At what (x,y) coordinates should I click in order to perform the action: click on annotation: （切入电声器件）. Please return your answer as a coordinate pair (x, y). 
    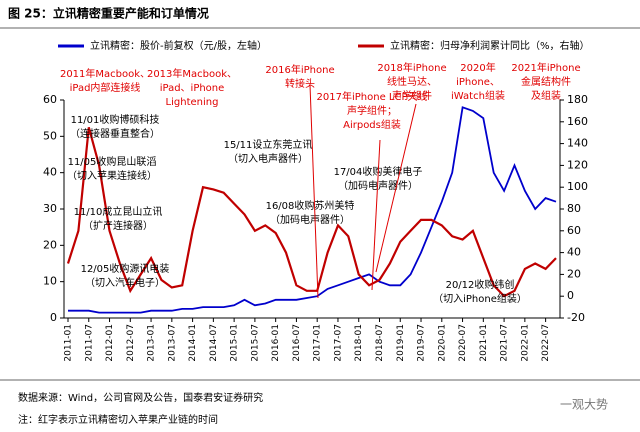
    Looking at the image, I should click on (268, 158).